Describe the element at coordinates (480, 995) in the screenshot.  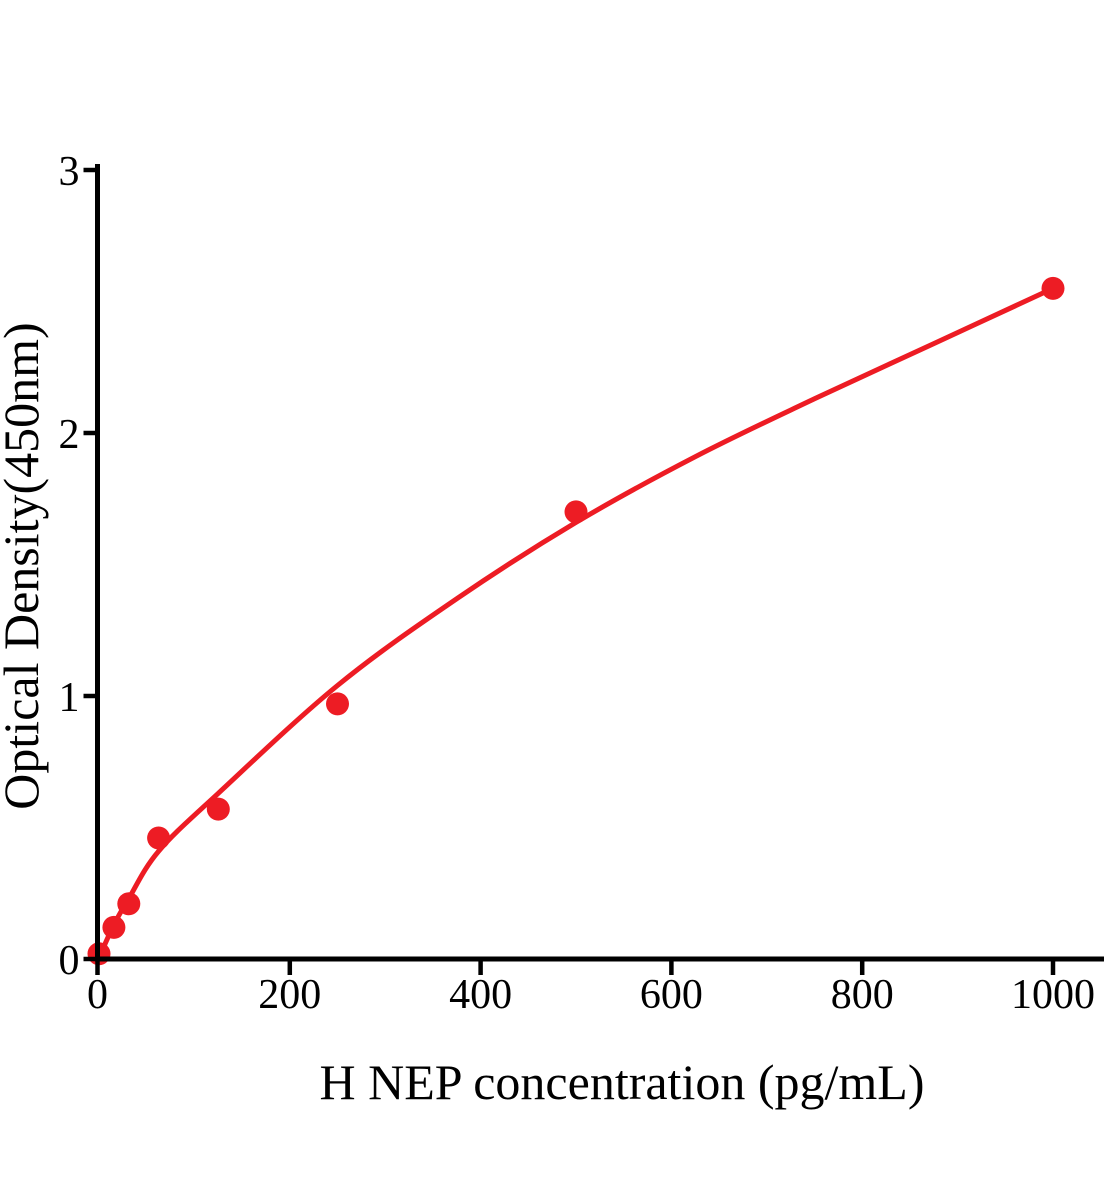
I see `x-tick-label: 400` at that location.